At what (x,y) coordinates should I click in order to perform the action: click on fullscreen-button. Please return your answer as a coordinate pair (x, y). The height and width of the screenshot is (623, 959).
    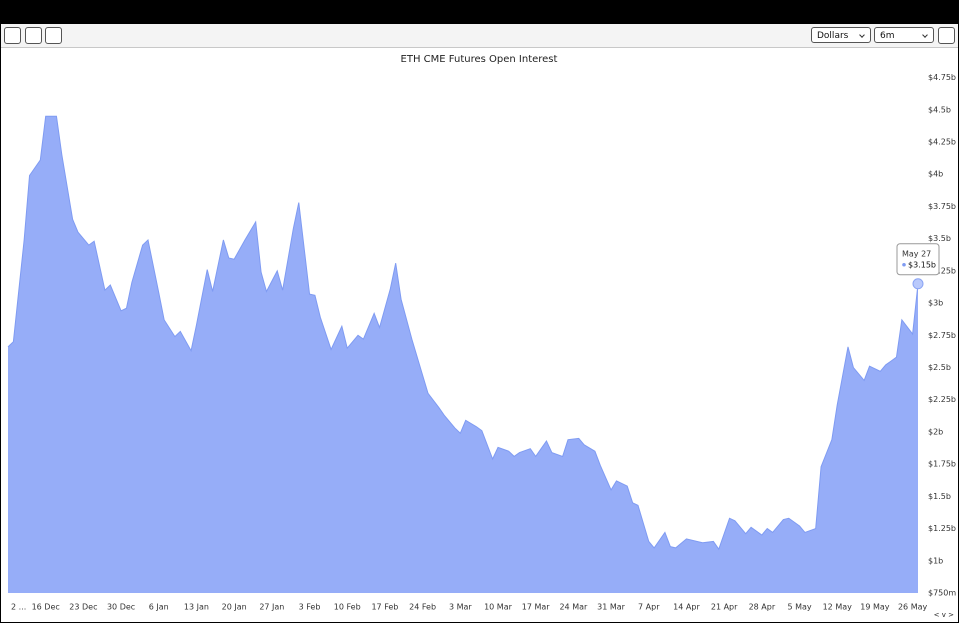
    Looking at the image, I should click on (946, 35).